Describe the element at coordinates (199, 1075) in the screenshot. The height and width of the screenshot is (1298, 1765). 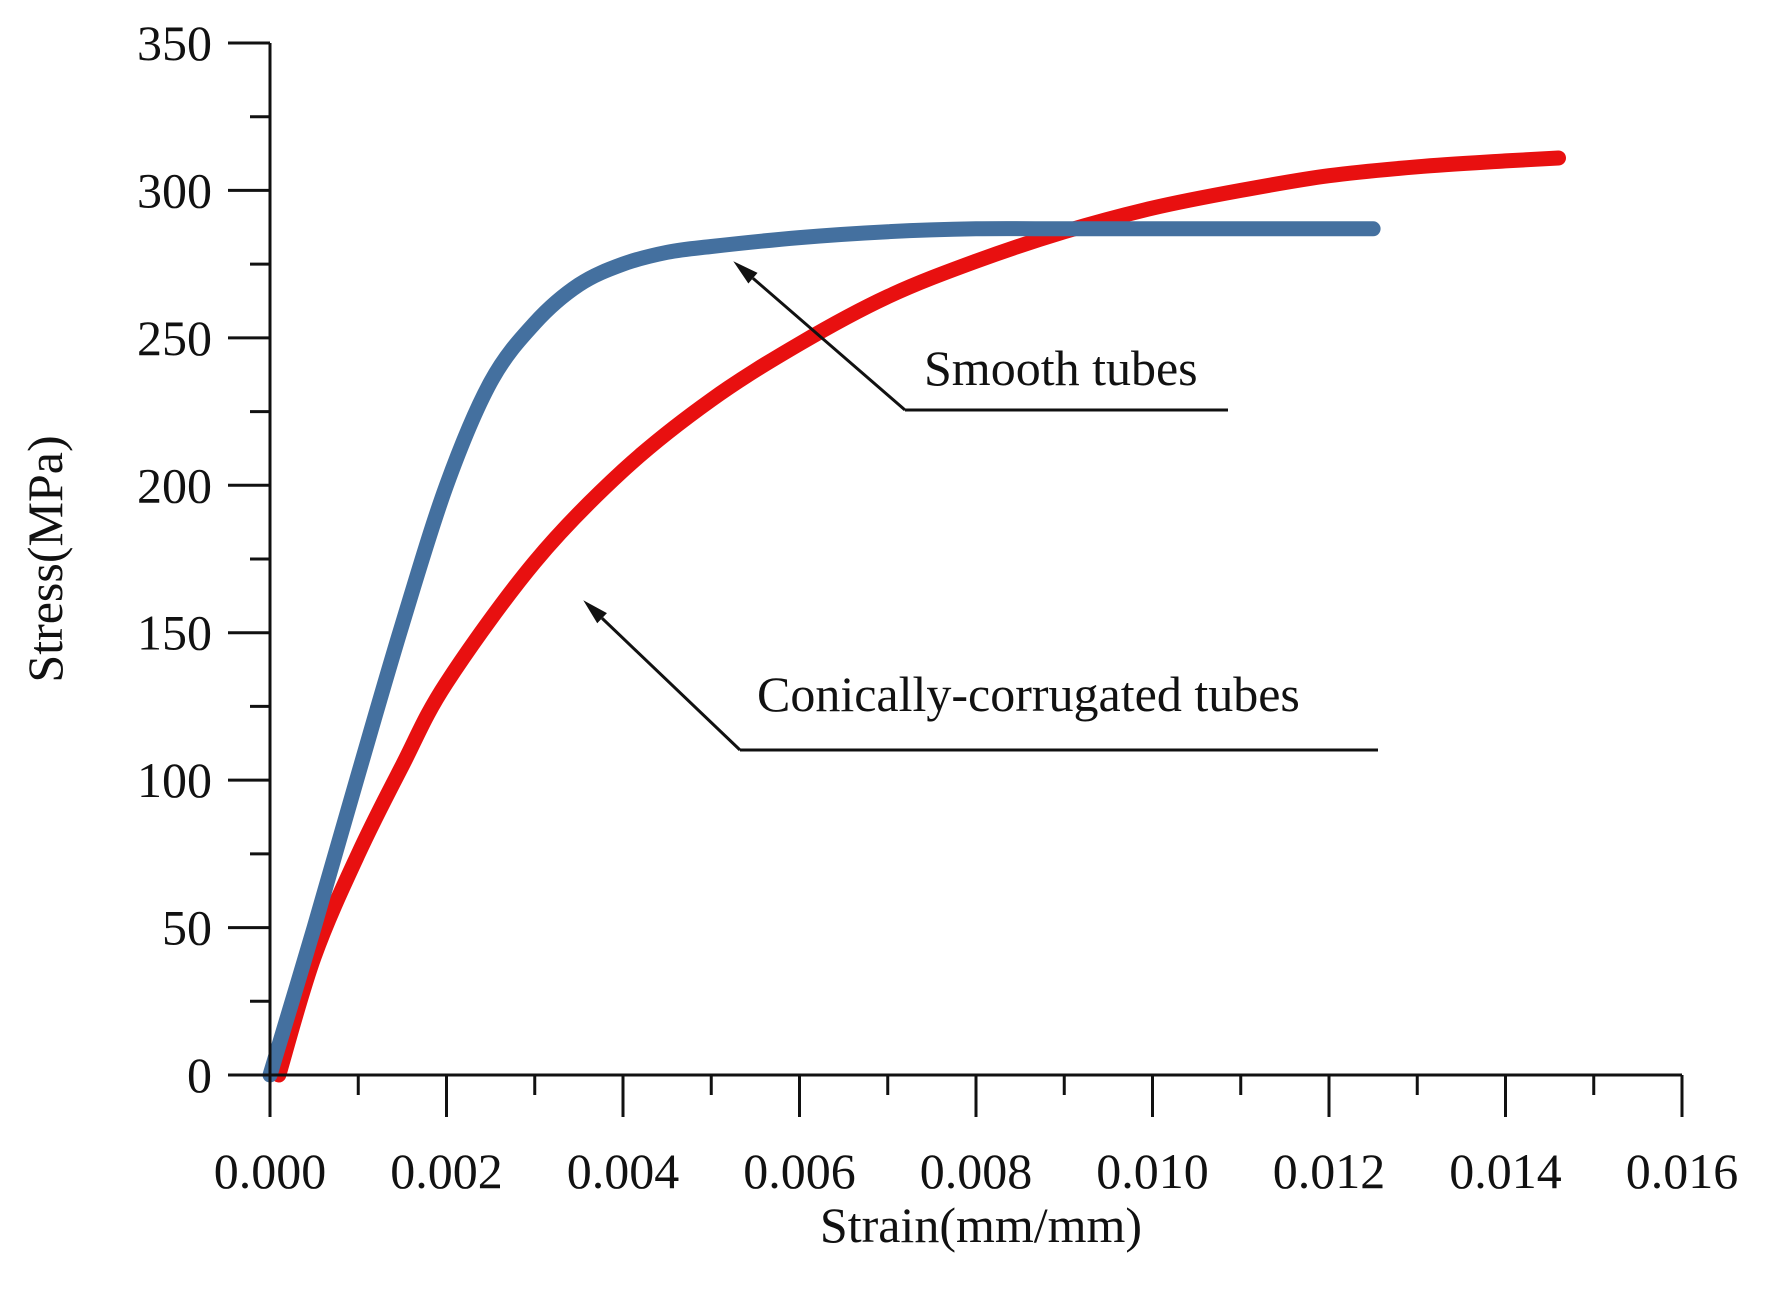
I see `y-tick-label: 0` at that location.